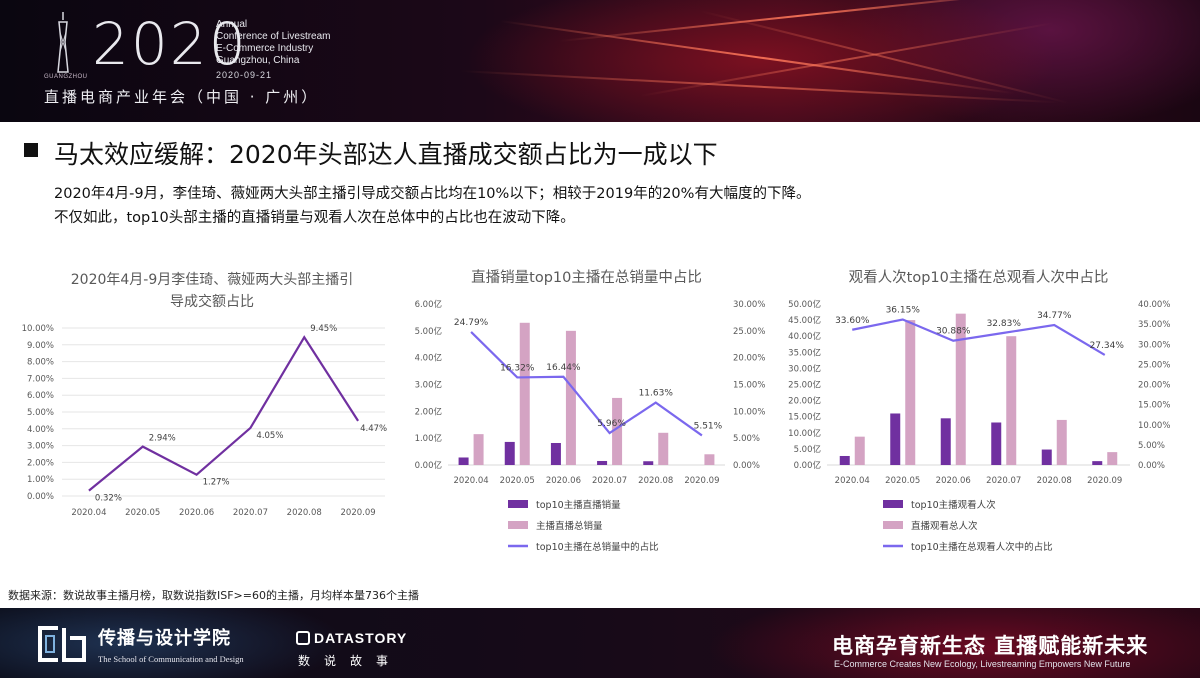 The width and height of the screenshot is (1200, 678). Describe the element at coordinates (1054, 316) in the screenshot. I see `line-data-label: 34.77%` at that location.